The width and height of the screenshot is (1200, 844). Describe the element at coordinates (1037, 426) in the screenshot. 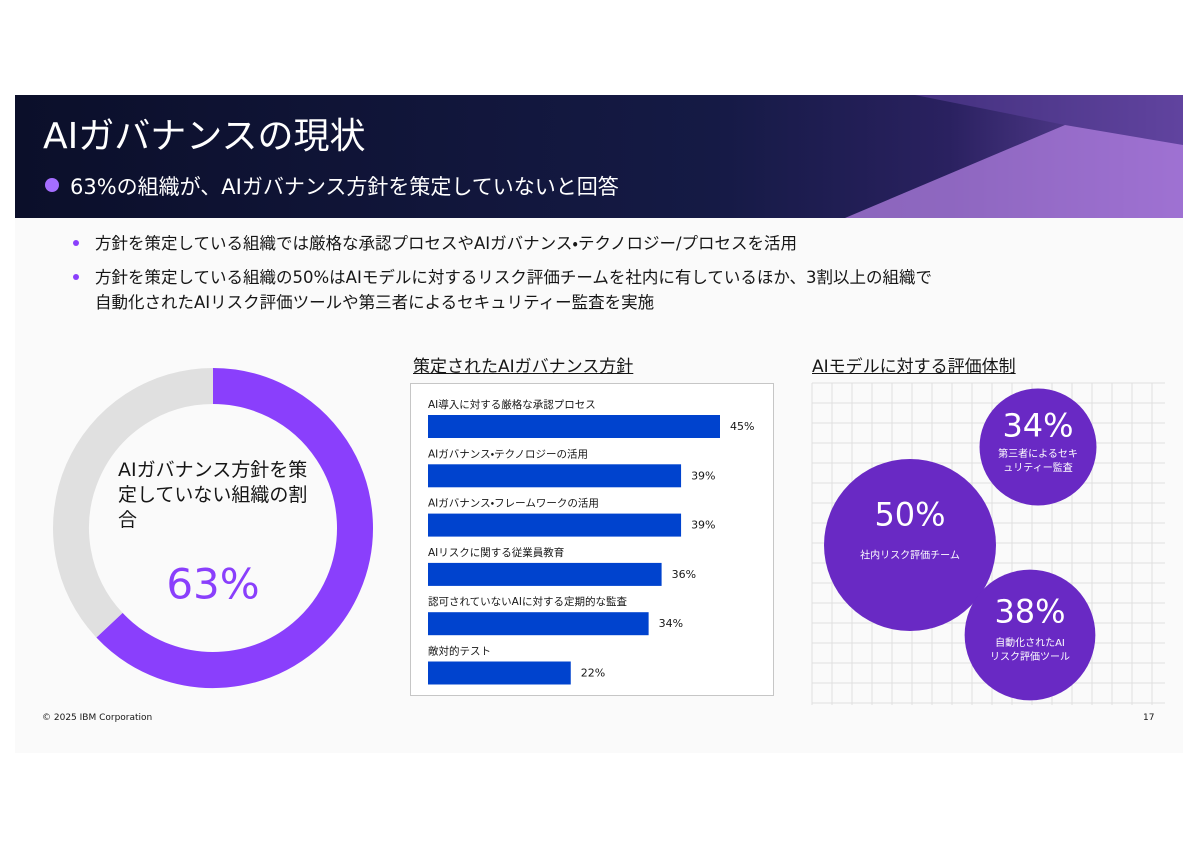

I see `bubble-value: 34%` at that location.